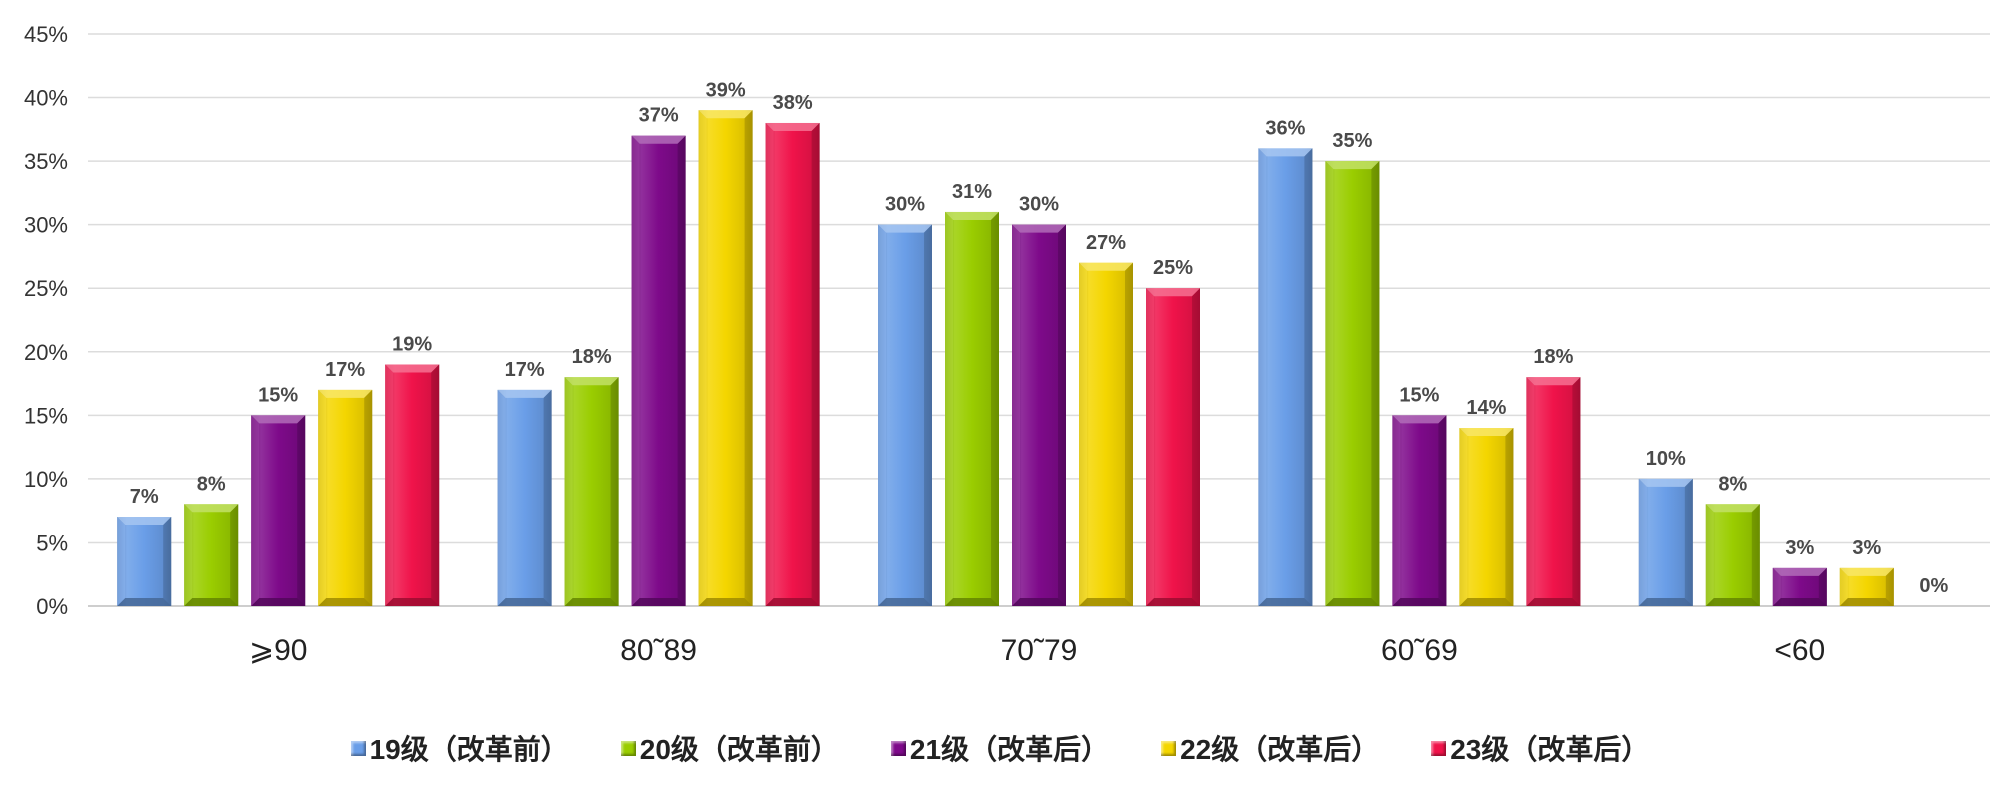 This screenshot has width=2000, height=789. I want to click on legend-item: 22级（改革后）, so click(1270, 748).